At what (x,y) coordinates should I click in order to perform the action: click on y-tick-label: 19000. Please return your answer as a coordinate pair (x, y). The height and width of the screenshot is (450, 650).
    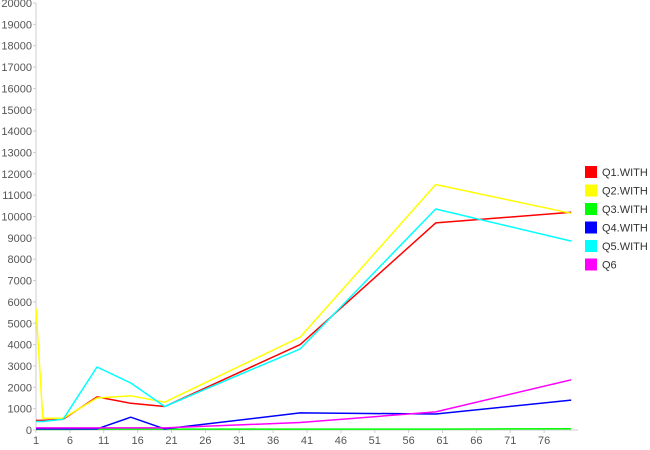
    Looking at the image, I should click on (16, 25).